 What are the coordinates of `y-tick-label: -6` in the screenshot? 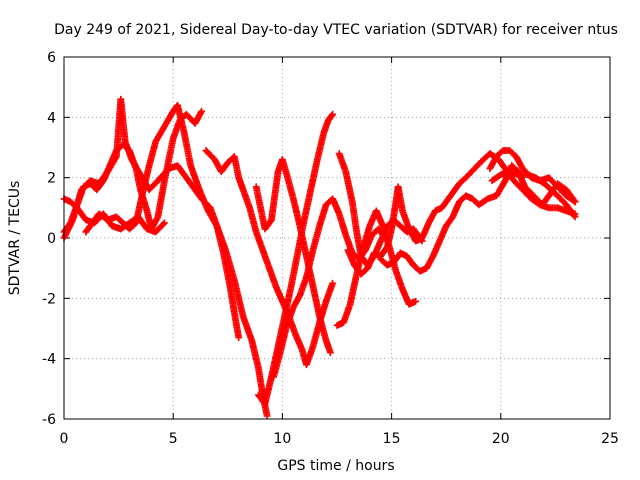 It's located at (49, 420).